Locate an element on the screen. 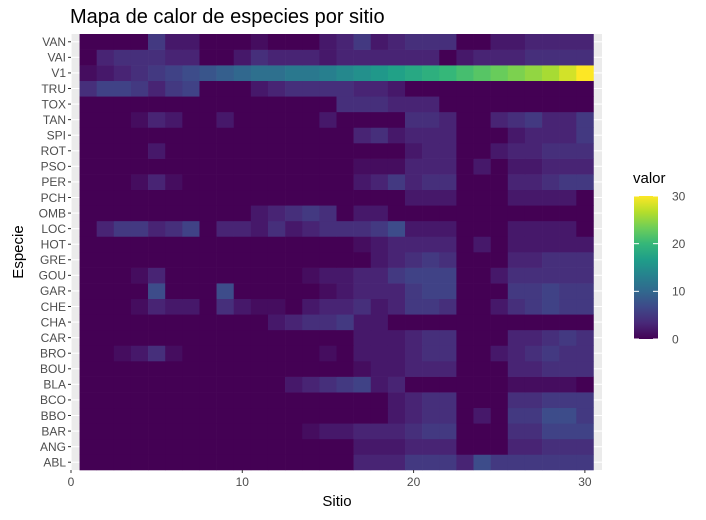 The image size is (706, 520). y-tick-label: PER is located at coordinates (53, 182).